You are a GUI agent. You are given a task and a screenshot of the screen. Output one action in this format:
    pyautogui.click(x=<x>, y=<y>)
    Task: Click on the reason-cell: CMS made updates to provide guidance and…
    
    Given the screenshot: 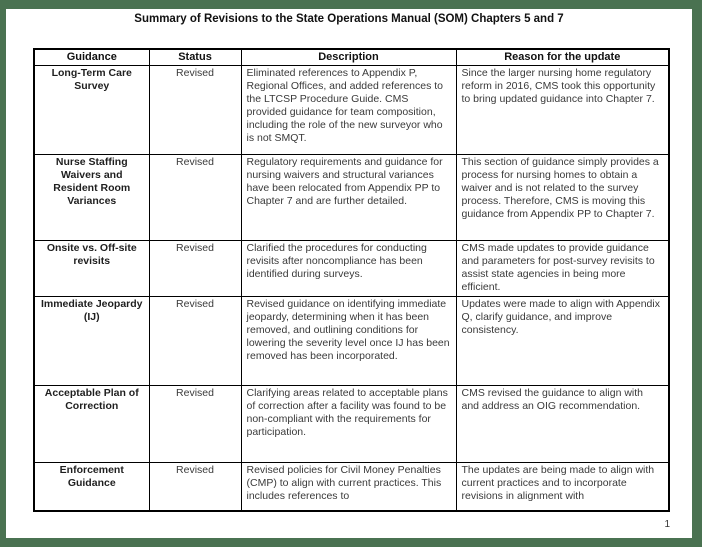 What is the action you would take?
    pyautogui.click(x=562, y=268)
    